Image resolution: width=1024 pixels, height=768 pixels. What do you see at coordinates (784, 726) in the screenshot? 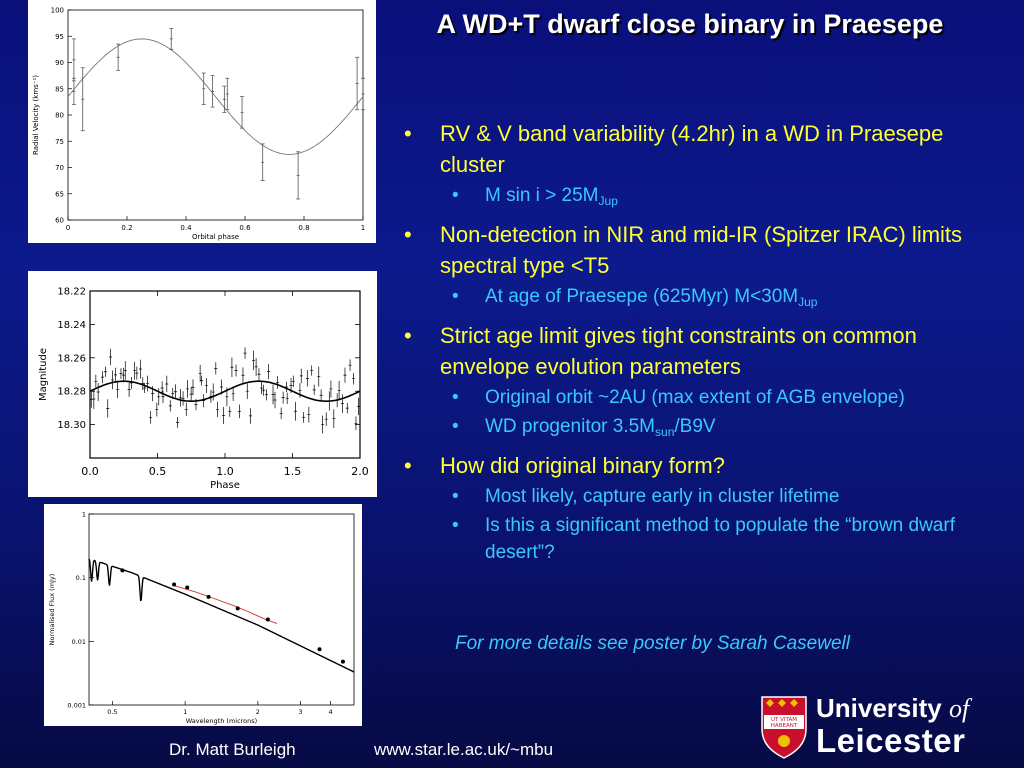
I see `svg-text: HABEANT` at bounding box center [784, 726].